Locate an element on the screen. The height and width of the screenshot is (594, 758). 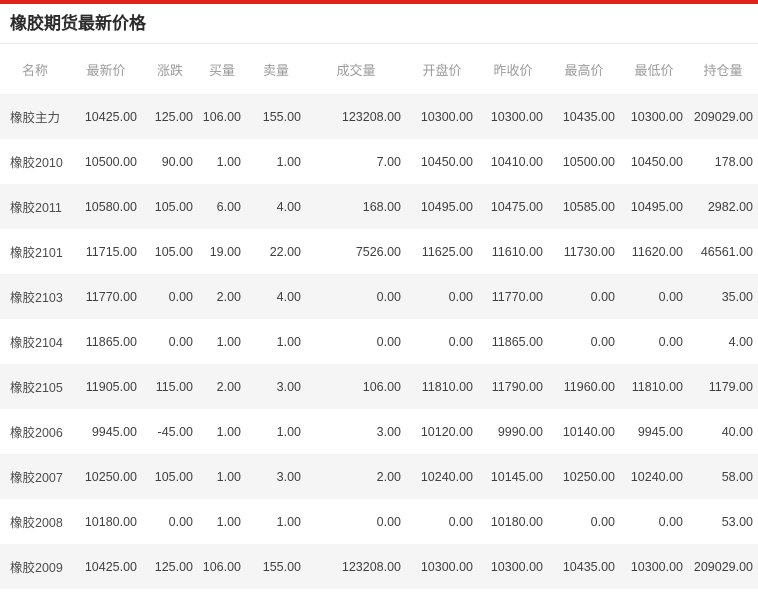
cell-open-price: 11810.00 is located at coordinates (447, 386).